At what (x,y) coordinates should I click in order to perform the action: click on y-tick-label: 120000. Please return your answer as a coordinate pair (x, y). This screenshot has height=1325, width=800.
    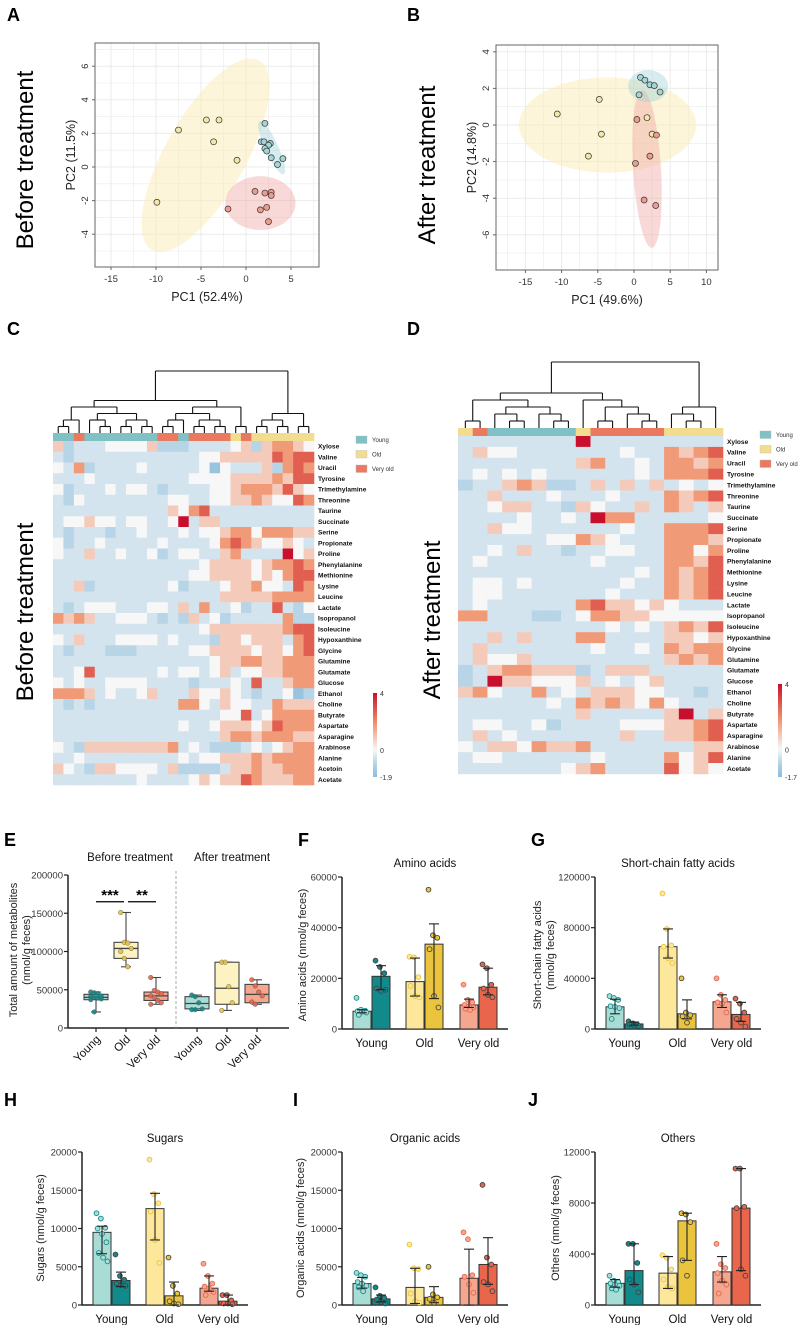
    Looking at the image, I should click on (574, 878).